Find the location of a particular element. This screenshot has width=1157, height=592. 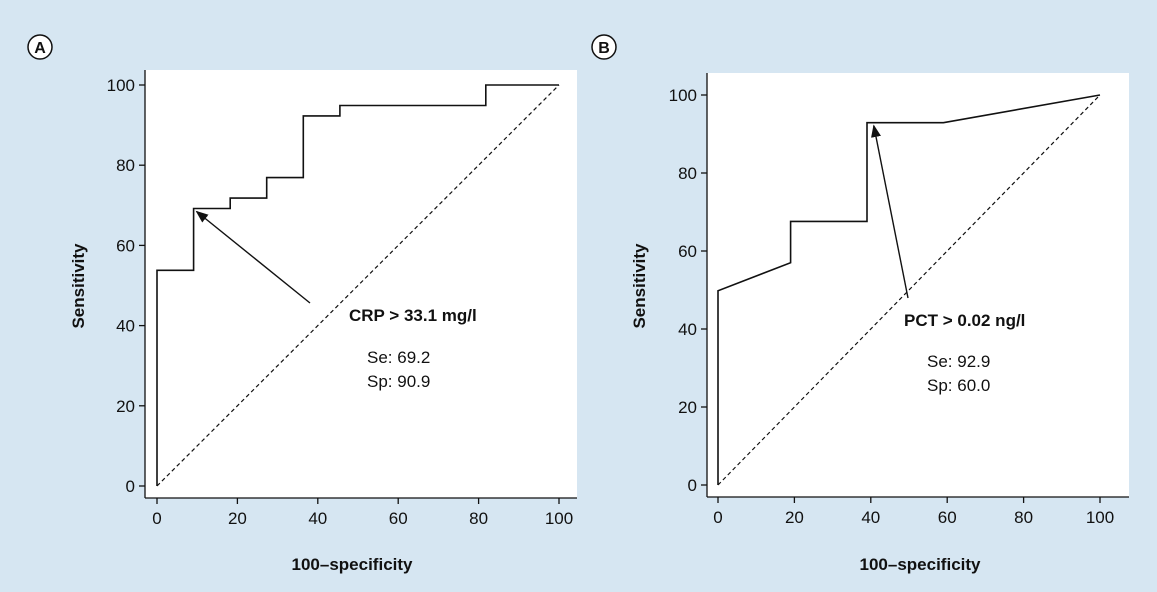

panel-label-badge: B is located at coordinates (604, 47).